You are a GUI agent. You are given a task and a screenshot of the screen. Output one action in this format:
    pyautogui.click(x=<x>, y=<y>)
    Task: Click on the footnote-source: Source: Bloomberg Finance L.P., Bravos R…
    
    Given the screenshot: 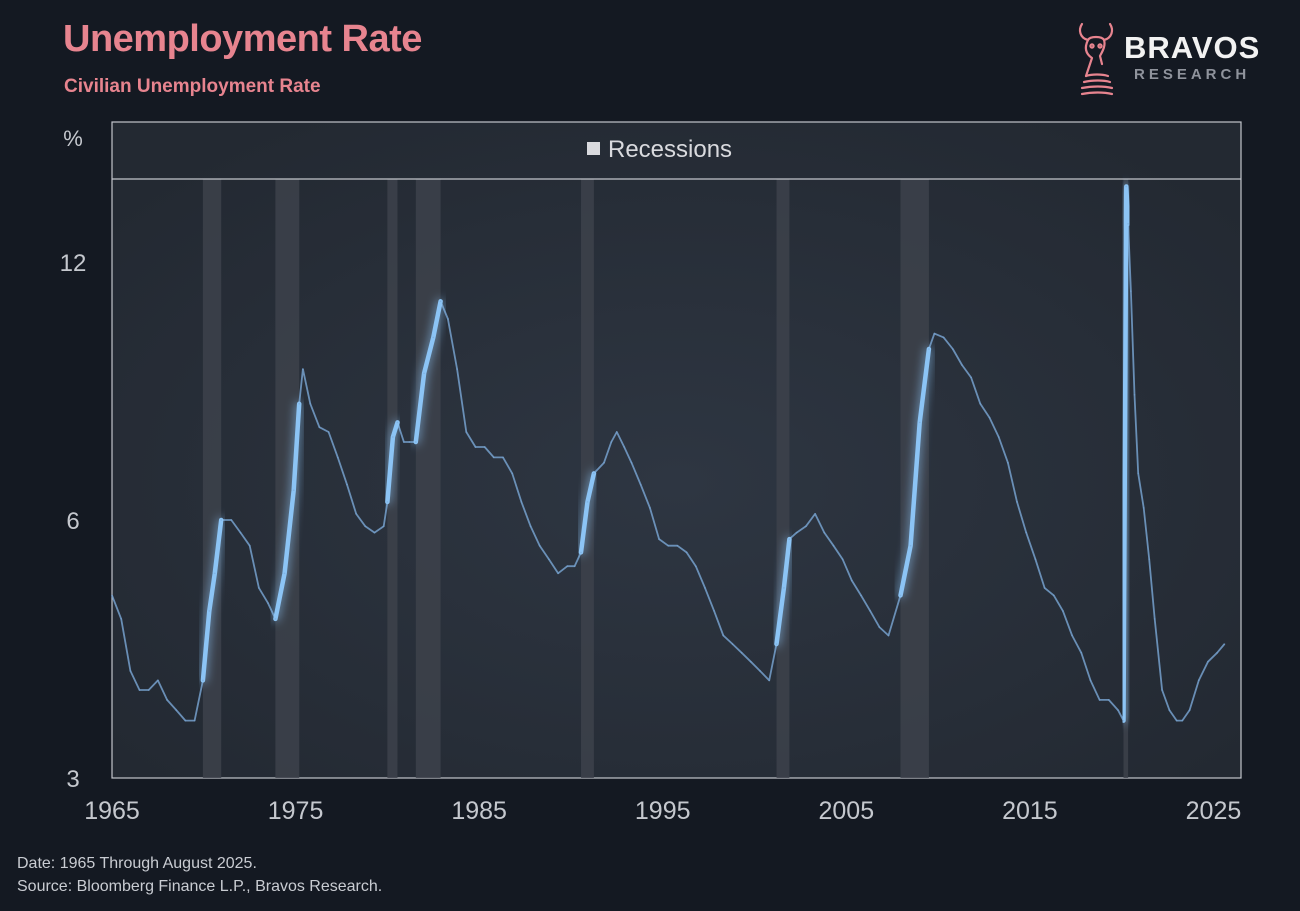 What is the action you would take?
    pyautogui.click(x=200, y=886)
    